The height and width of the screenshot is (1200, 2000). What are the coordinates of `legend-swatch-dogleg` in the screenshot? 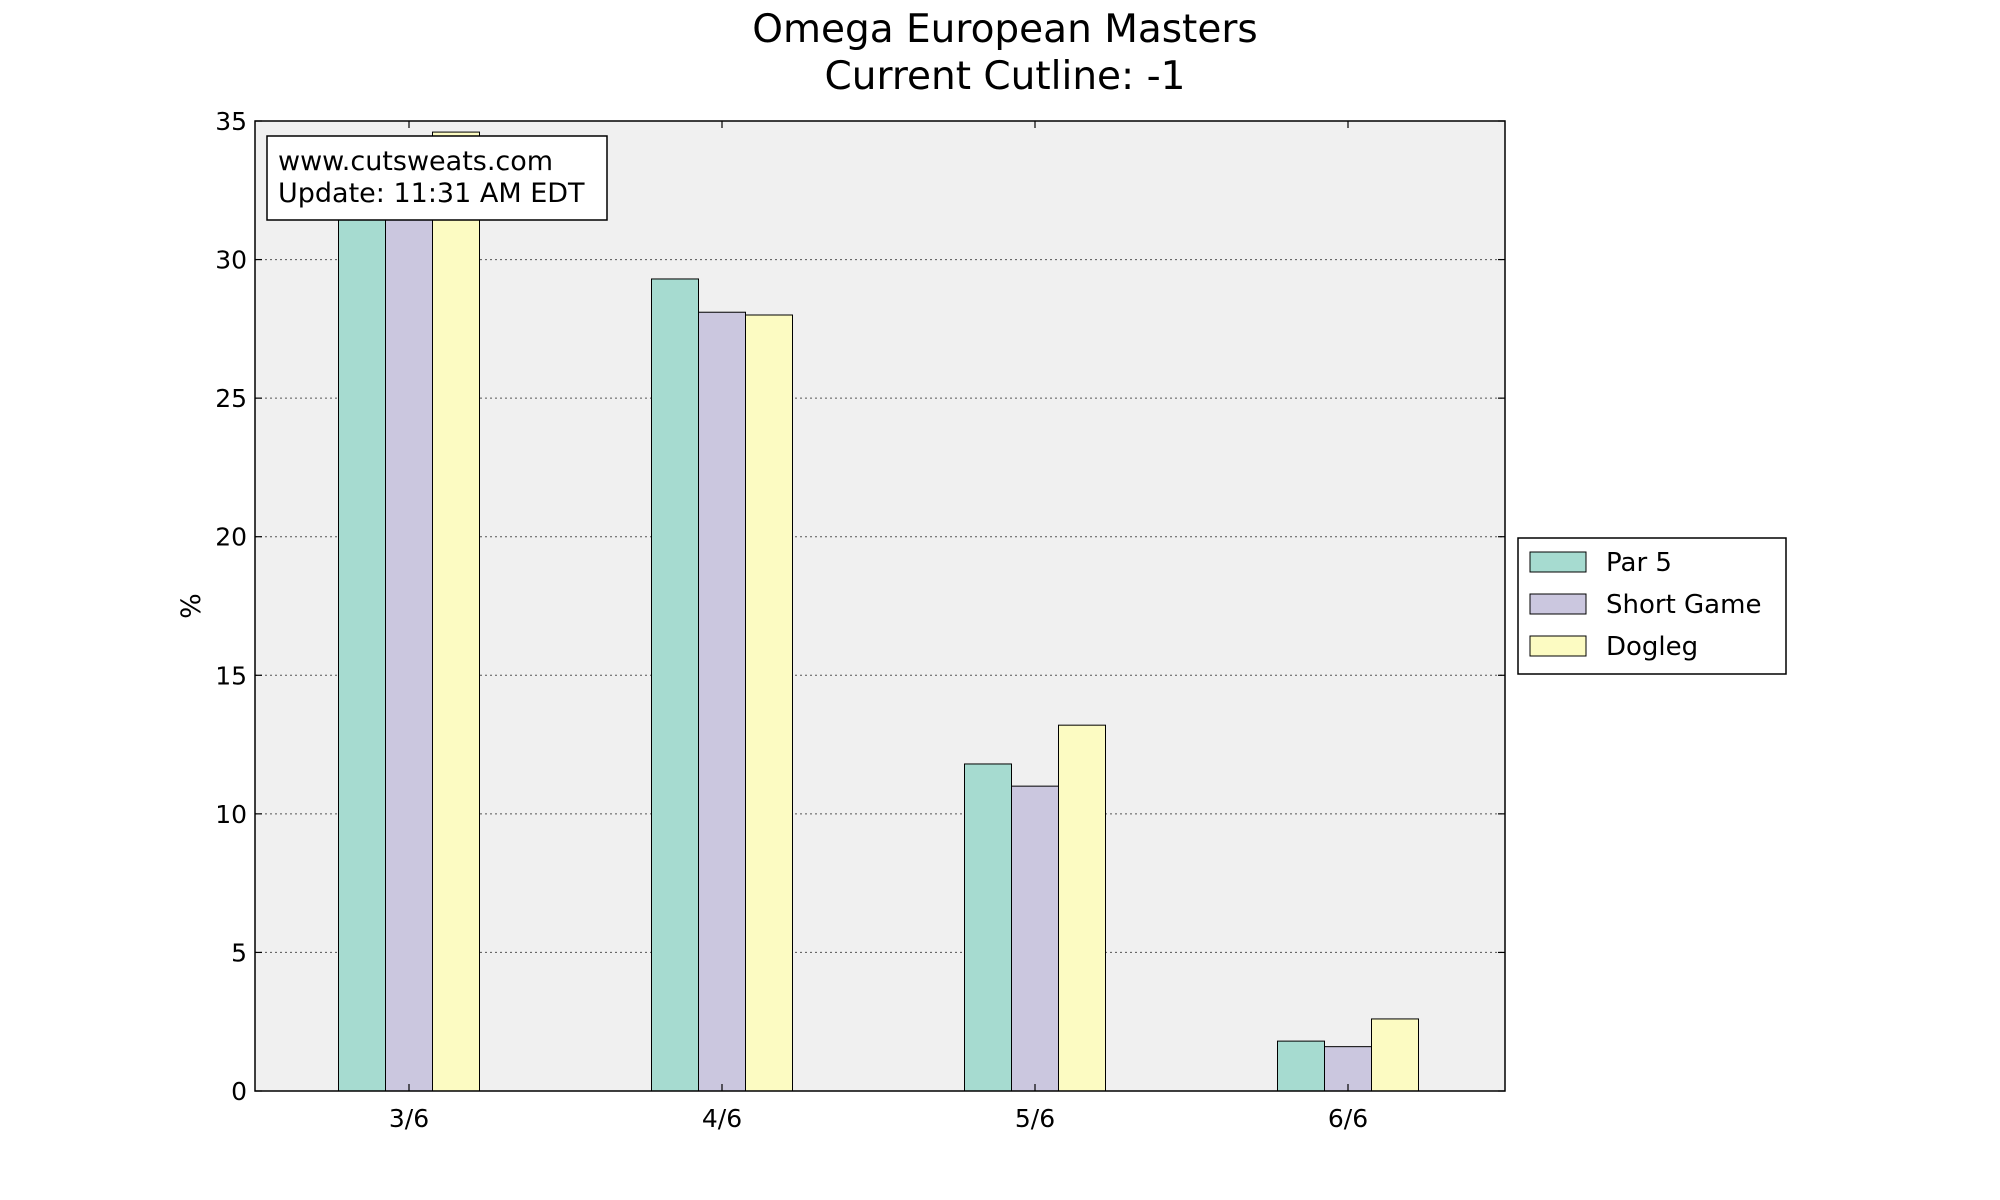 It's located at (1558, 646).